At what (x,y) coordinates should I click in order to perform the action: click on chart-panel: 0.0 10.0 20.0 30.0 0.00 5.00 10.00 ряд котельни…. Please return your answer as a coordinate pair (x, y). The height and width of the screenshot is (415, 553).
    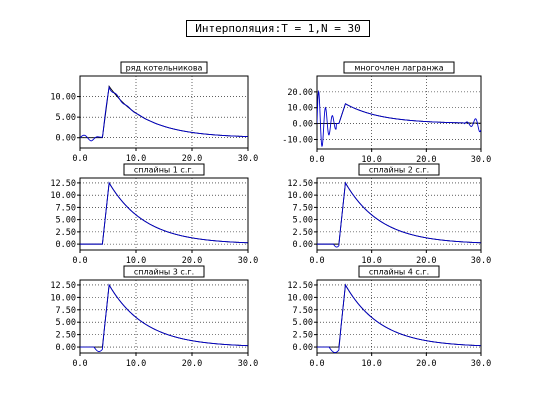
    Looking at the image, I should click on (154, 112).